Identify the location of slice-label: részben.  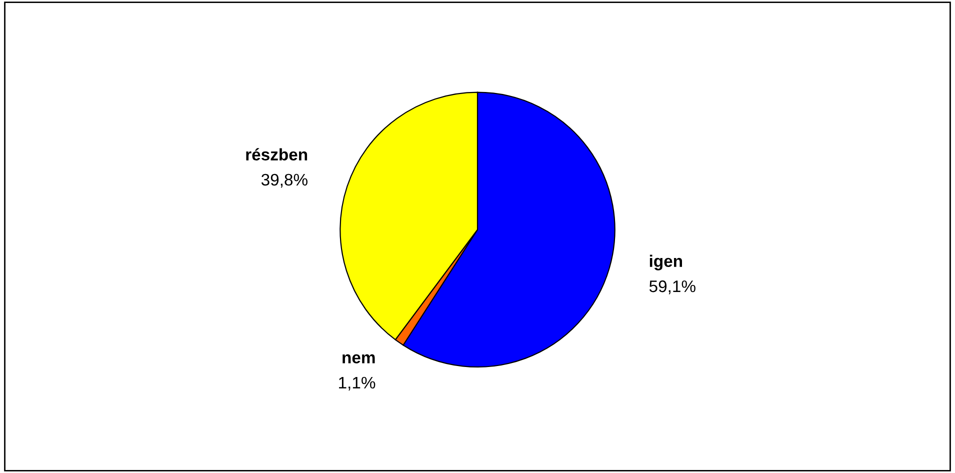
(277, 154).